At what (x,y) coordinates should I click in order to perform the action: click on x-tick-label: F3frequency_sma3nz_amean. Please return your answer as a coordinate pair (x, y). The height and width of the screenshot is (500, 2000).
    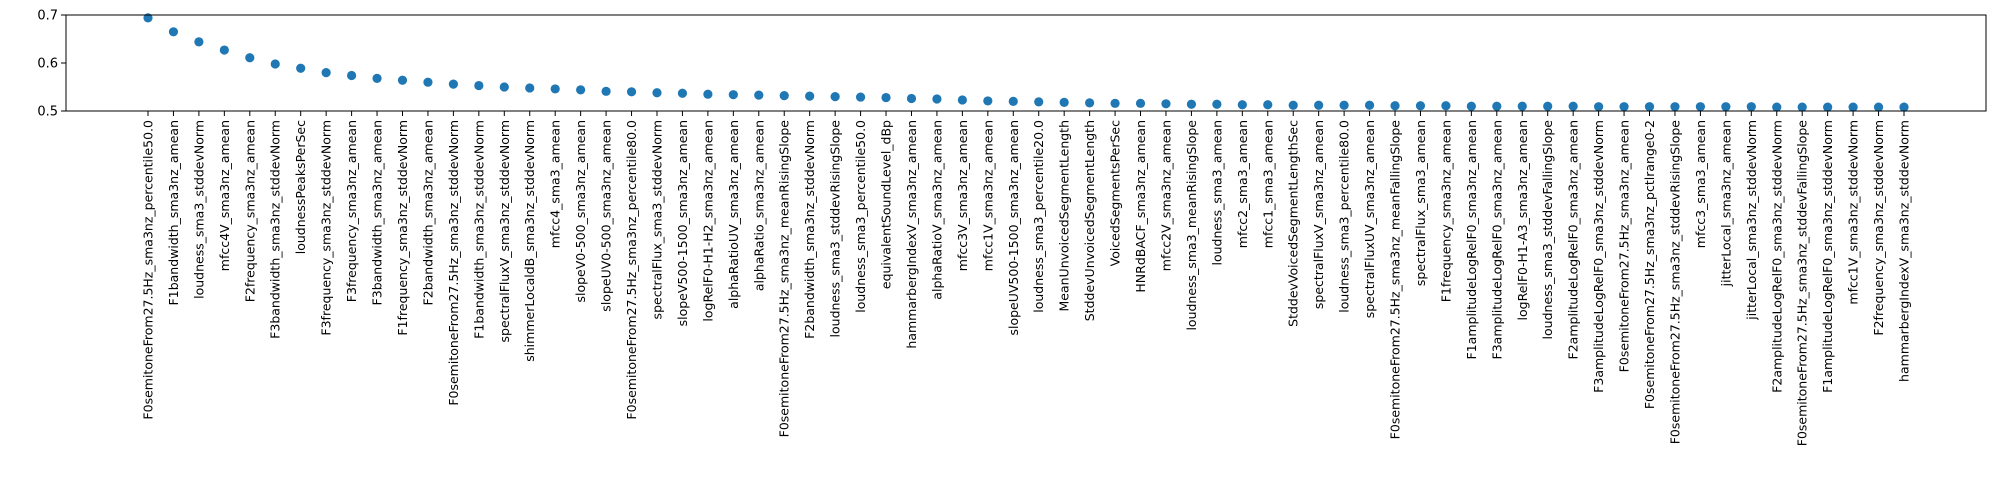
    Looking at the image, I should click on (351, 211).